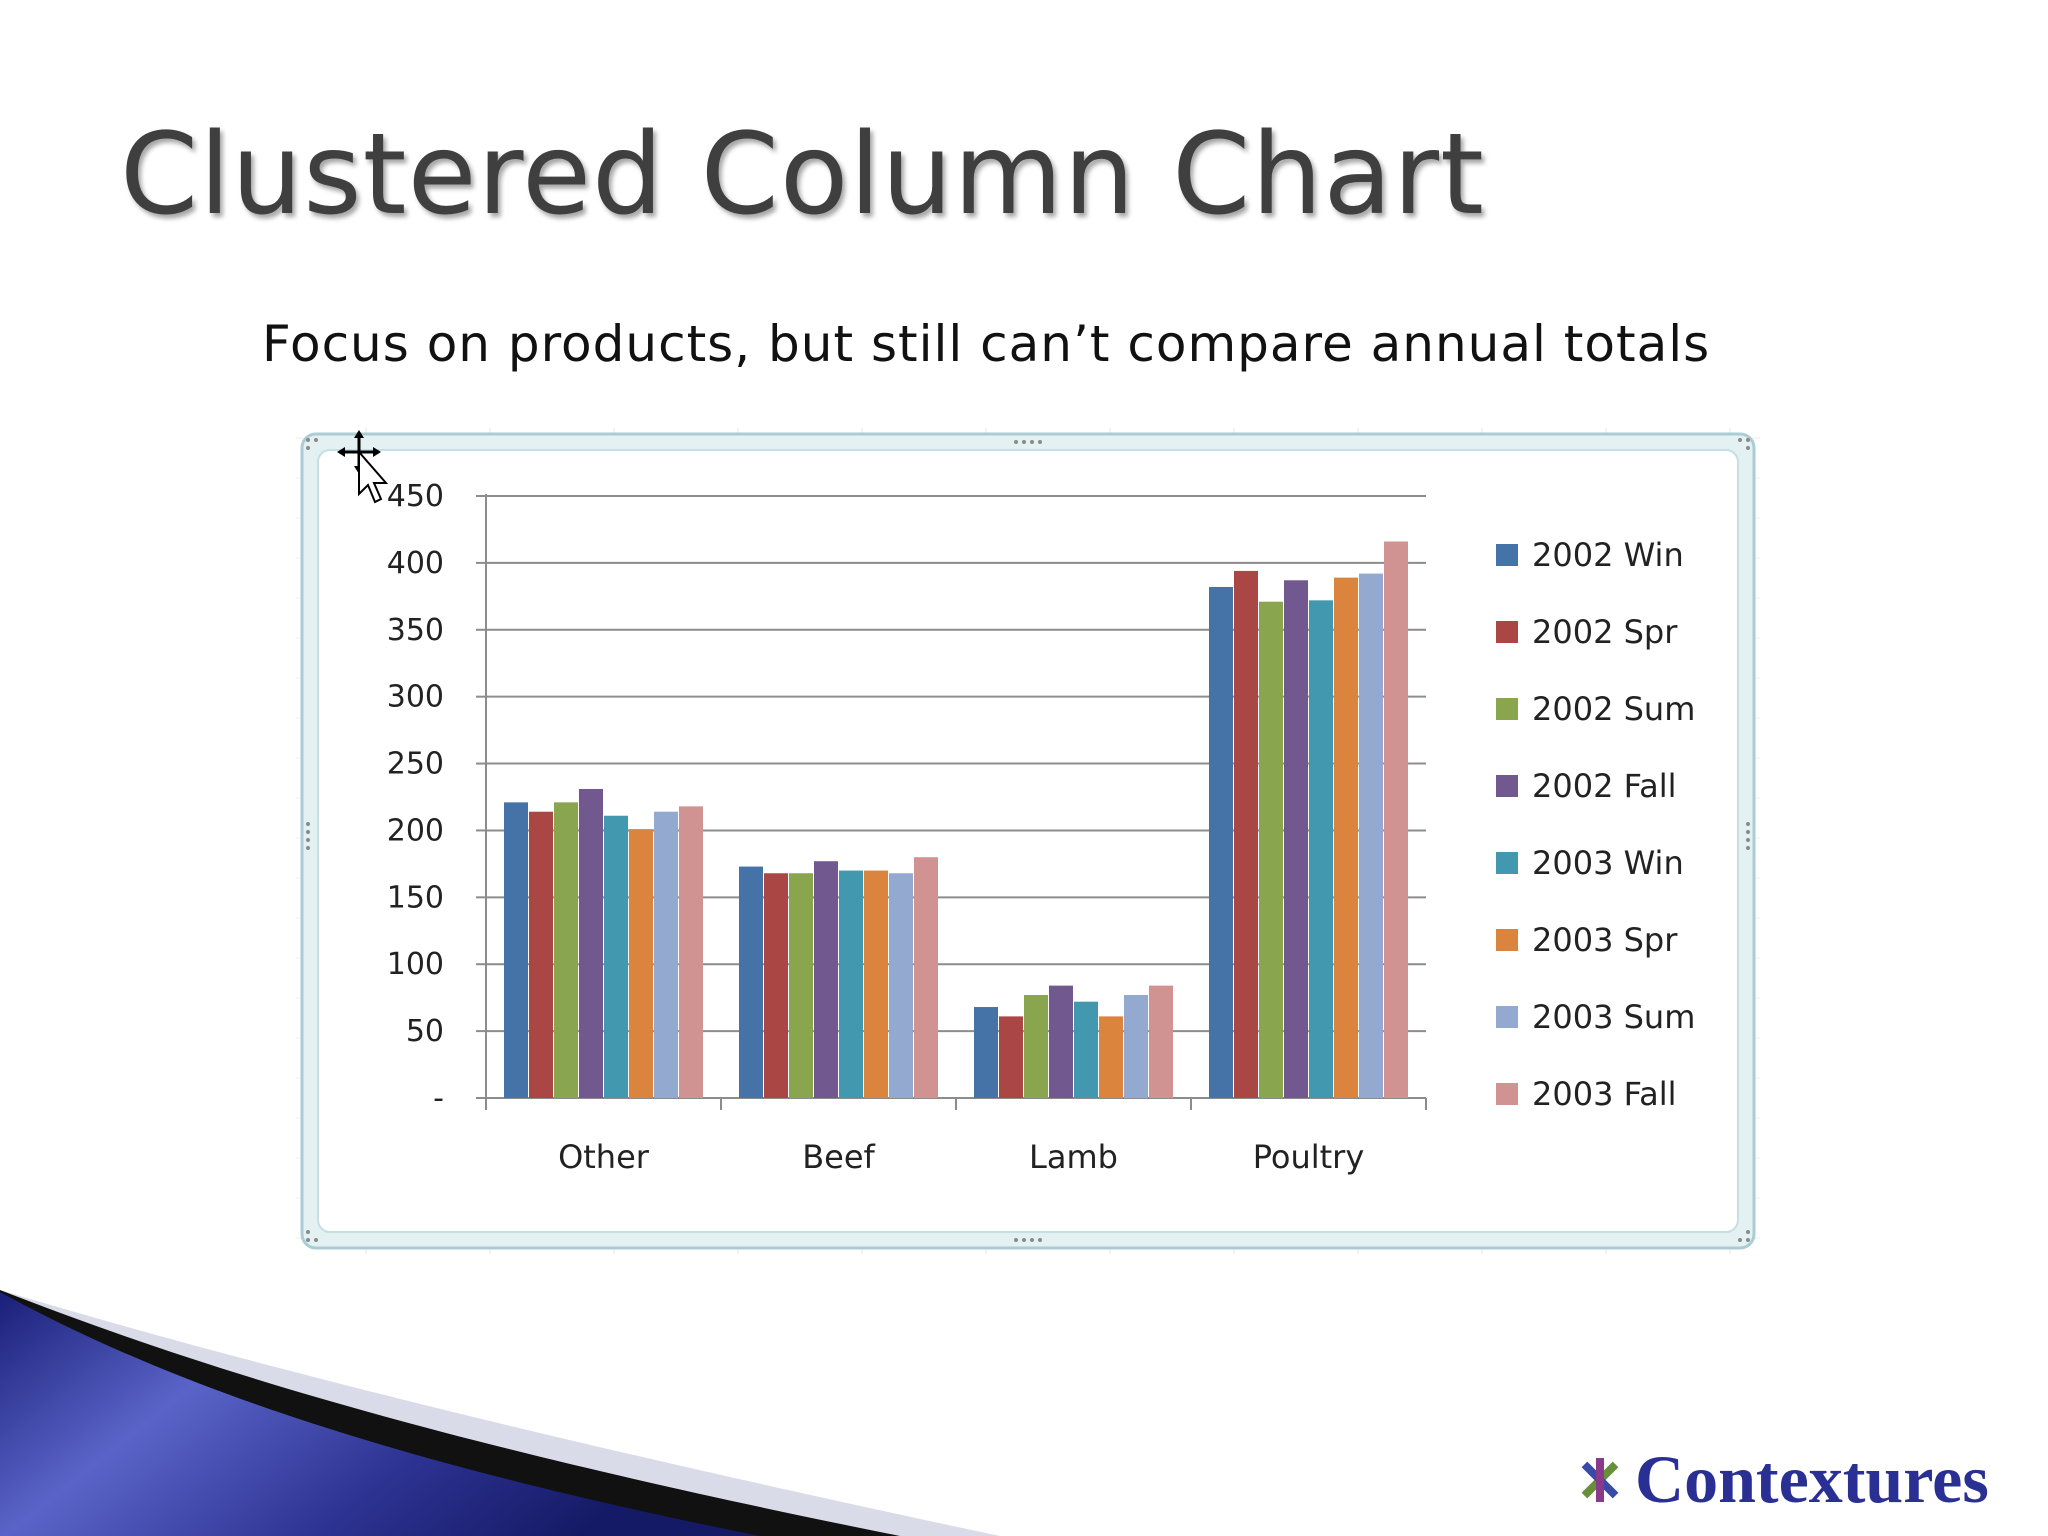 The width and height of the screenshot is (2048, 1536). Describe the element at coordinates (415, 563) in the screenshot. I see `y-tick-label: 400` at that location.